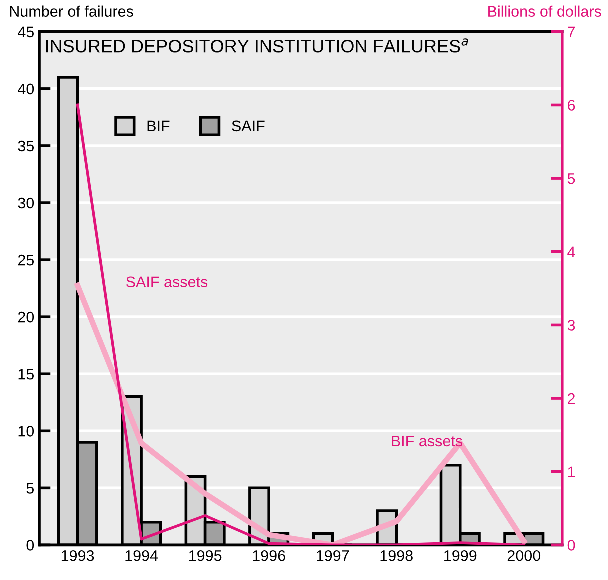  What do you see at coordinates (572, 179) in the screenshot?
I see `y2-tick-label: 5` at bounding box center [572, 179].